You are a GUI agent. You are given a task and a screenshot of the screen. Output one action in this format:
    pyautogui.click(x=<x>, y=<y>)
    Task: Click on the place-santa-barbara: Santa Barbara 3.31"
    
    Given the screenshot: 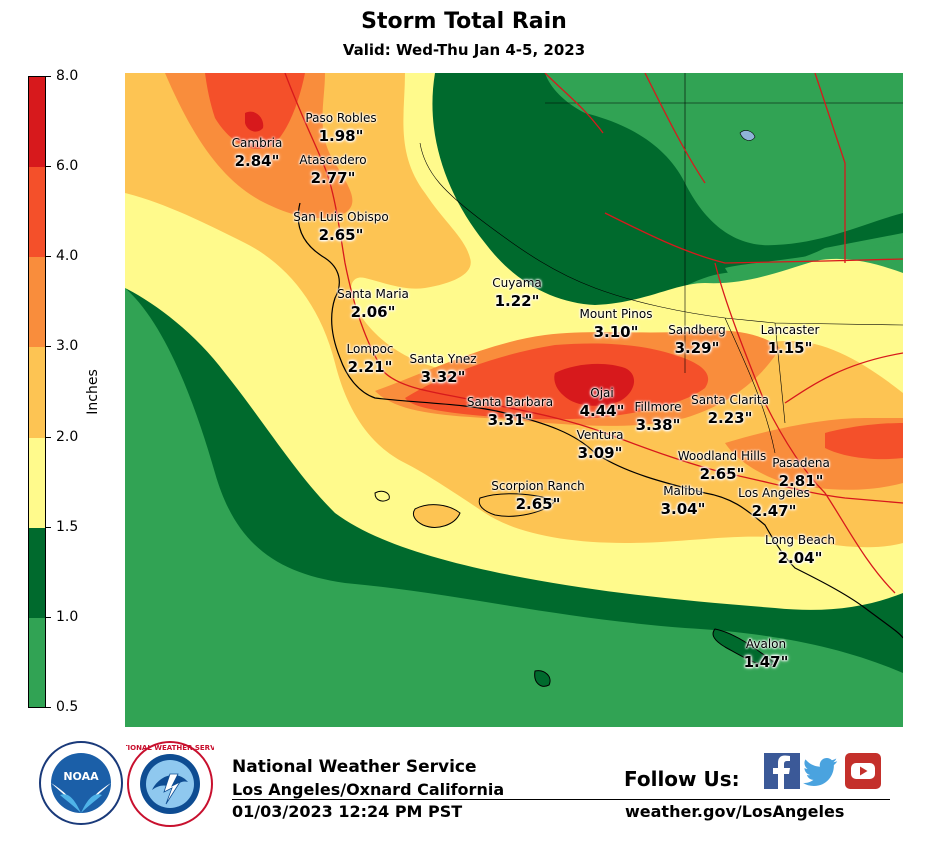 What is the action you would take?
    pyautogui.click(x=510, y=412)
    